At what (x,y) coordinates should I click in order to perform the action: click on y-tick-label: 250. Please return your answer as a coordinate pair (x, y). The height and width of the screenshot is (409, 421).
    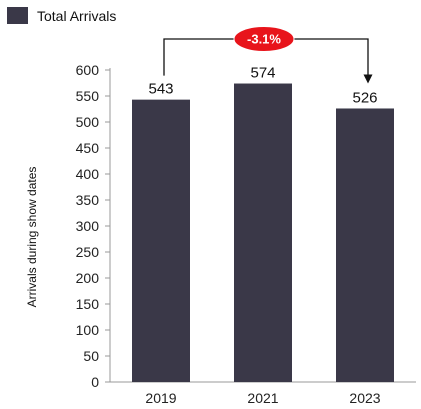
    Looking at the image, I should click on (88, 252).